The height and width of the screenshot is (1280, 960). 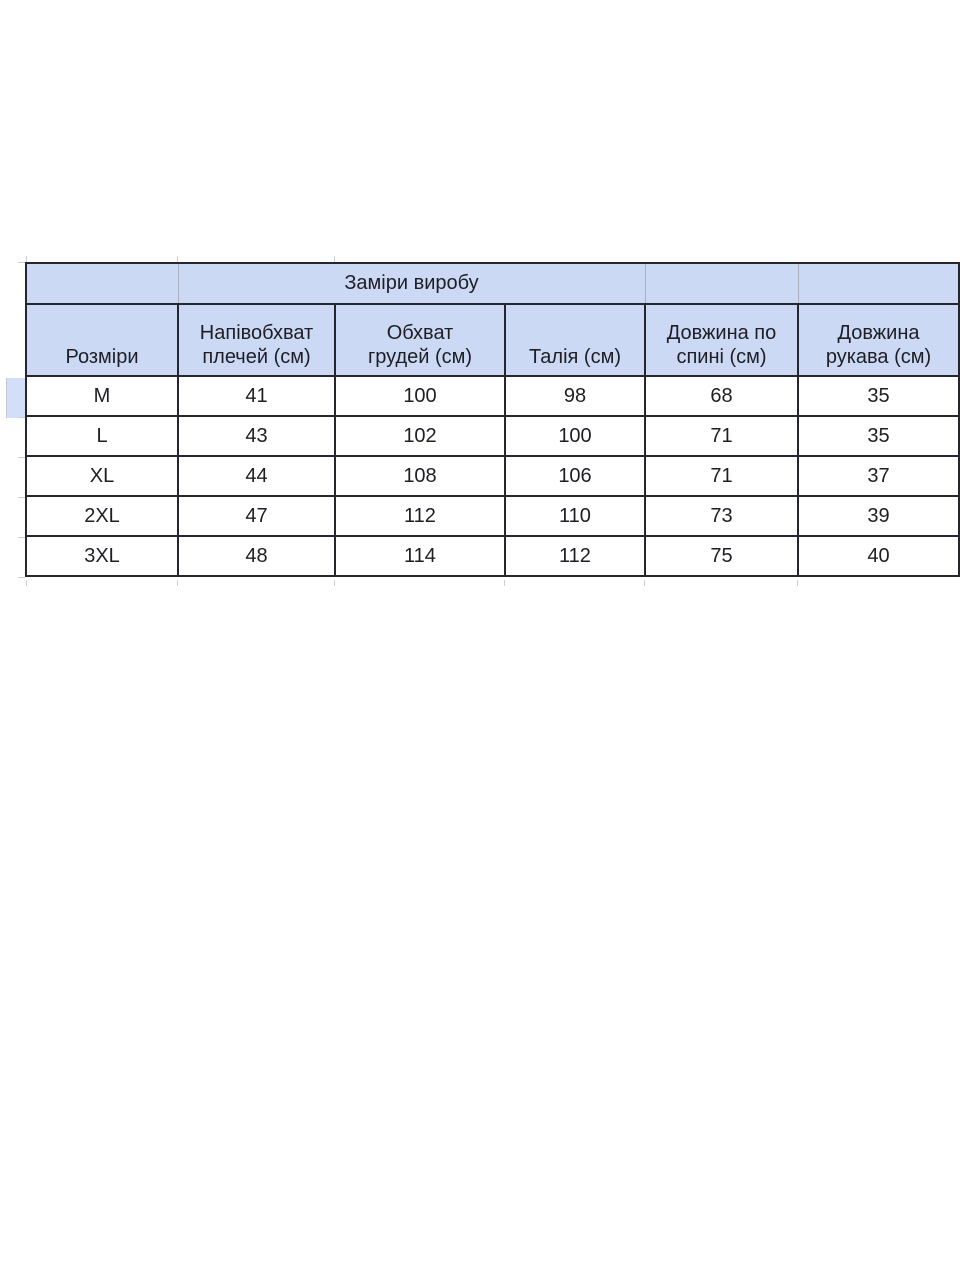 I want to click on value-cell: 114, so click(x=420, y=556).